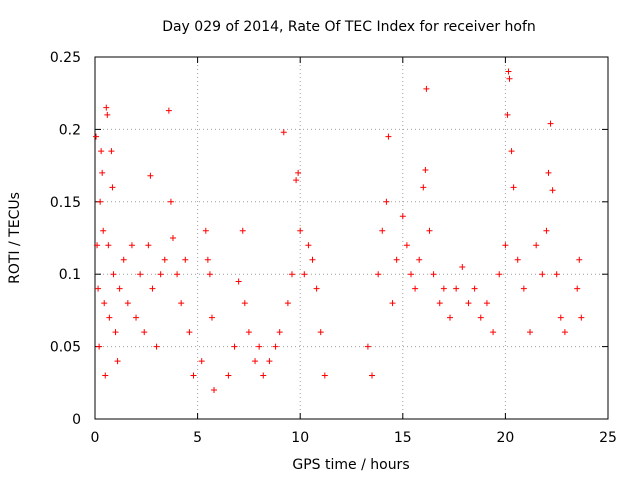 This screenshot has width=640, height=480. Describe the element at coordinates (65, 58) in the screenshot. I see `y-tick-label: 0.25` at that location.